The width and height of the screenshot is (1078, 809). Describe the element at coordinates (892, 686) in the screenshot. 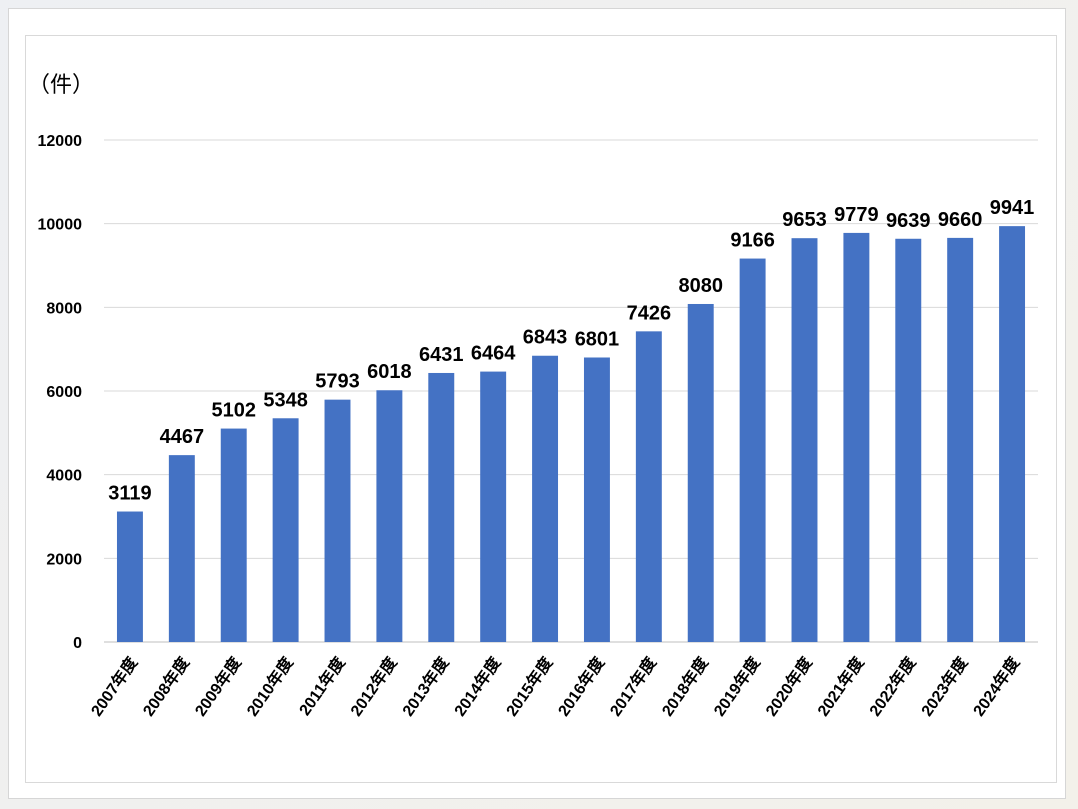

I see `x-tick-label: 2022年度` at that location.